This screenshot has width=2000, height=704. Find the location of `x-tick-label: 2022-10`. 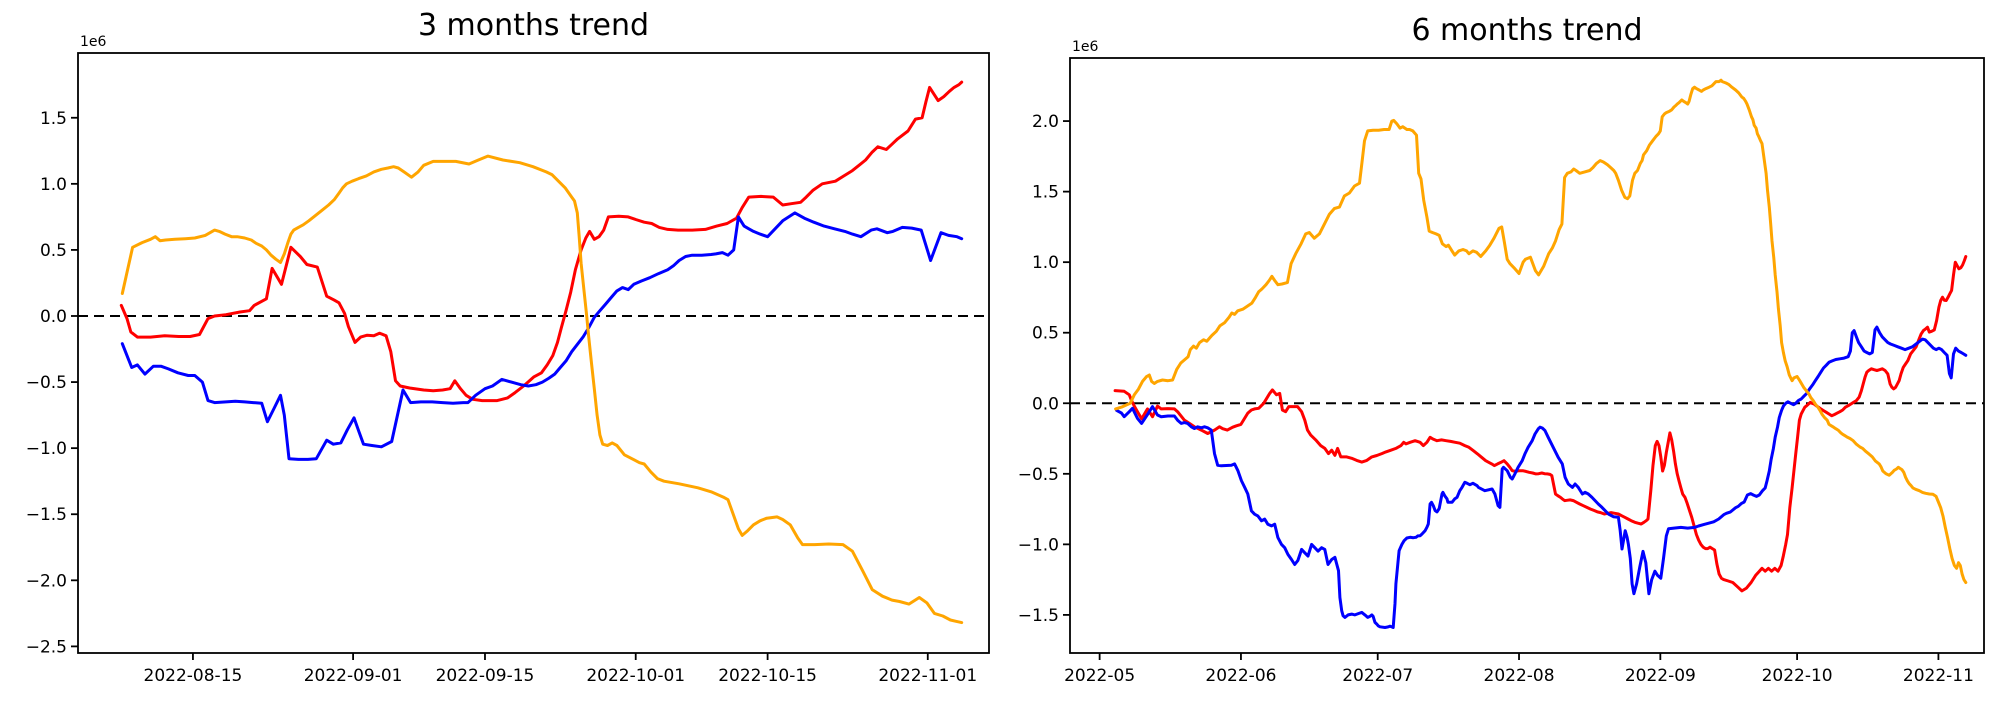

x-tick-label: 2022-10 is located at coordinates (1797, 676).